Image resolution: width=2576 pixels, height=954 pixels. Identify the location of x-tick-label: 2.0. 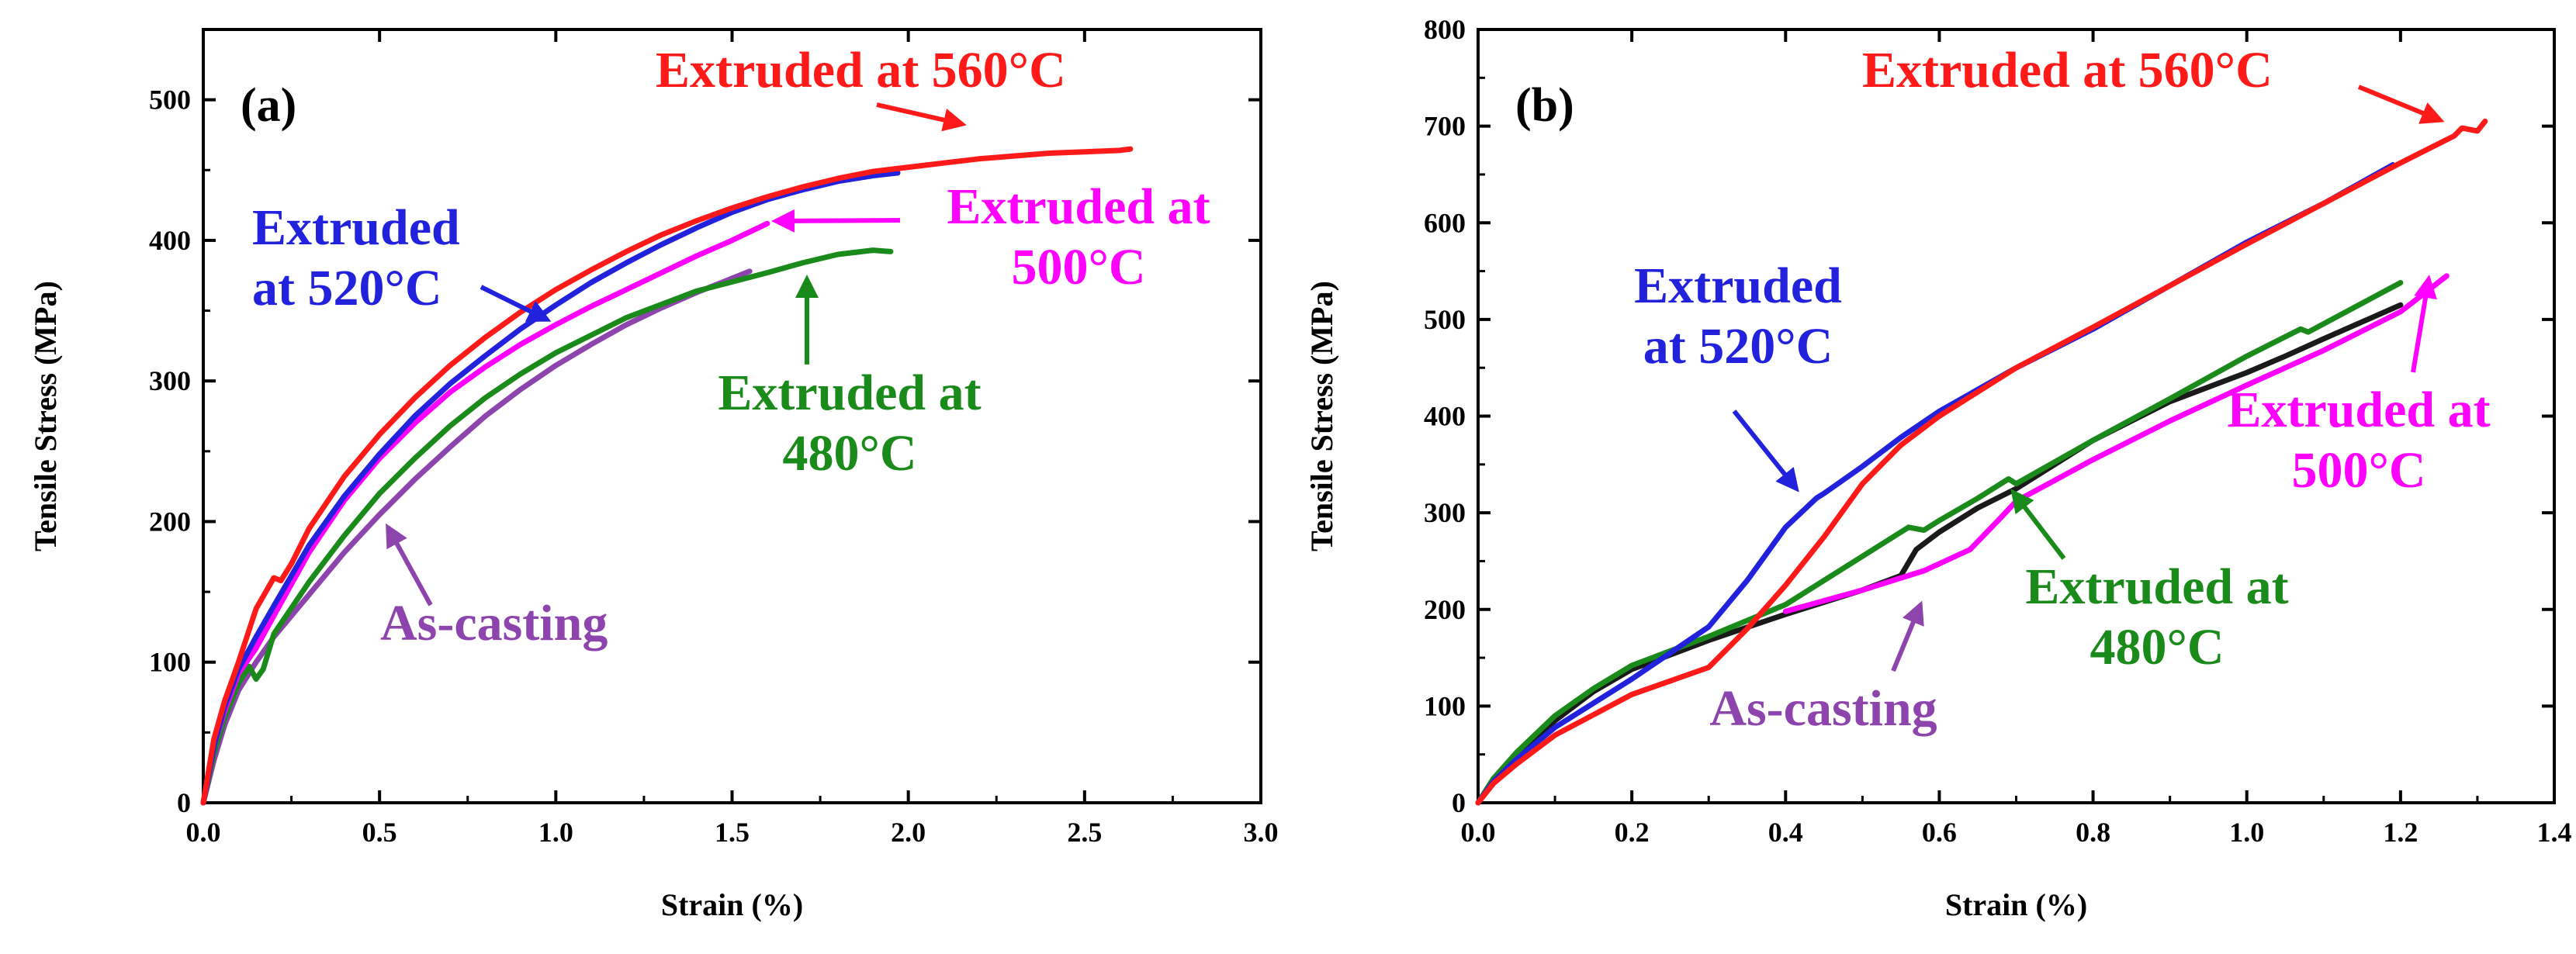
(908, 832).